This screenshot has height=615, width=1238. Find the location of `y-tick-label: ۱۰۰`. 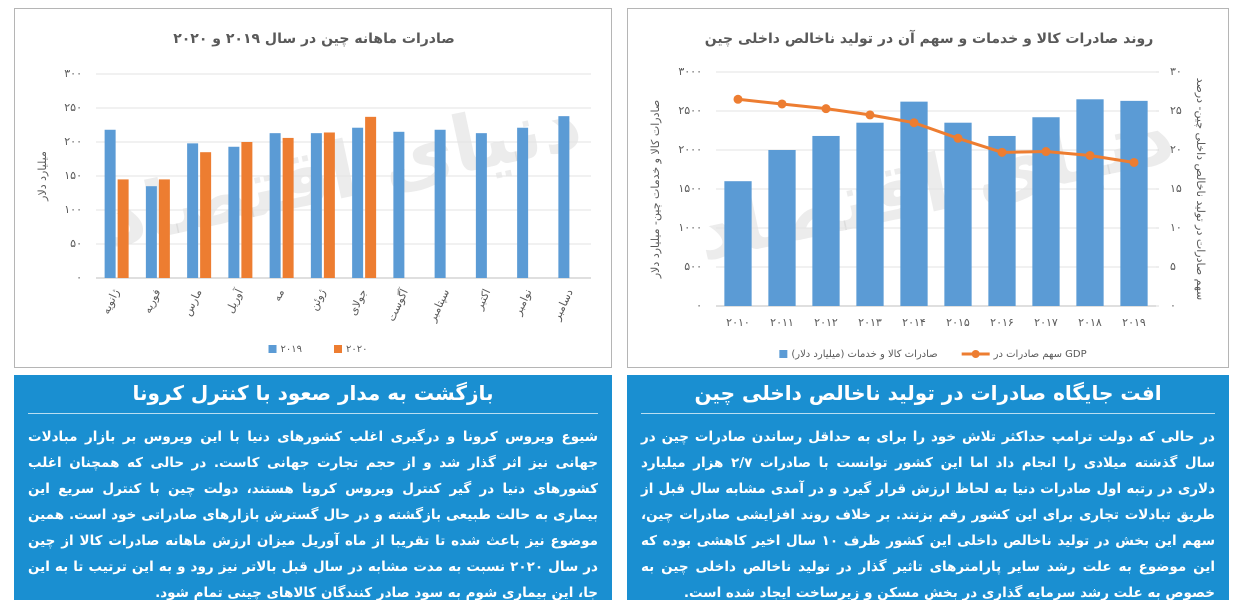

y-tick-label: ۱۰۰ is located at coordinates (73, 209).